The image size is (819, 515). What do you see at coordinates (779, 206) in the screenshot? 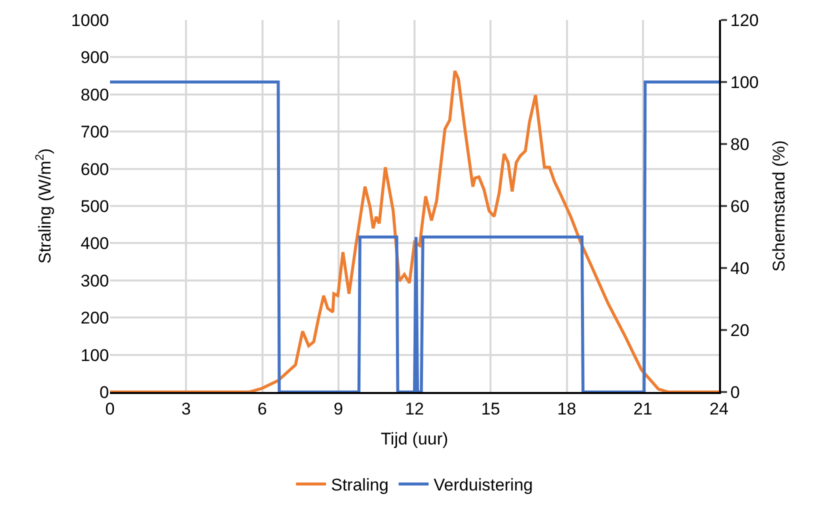
I see `y2-axis-title: Schermstand (%)` at bounding box center [779, 206].